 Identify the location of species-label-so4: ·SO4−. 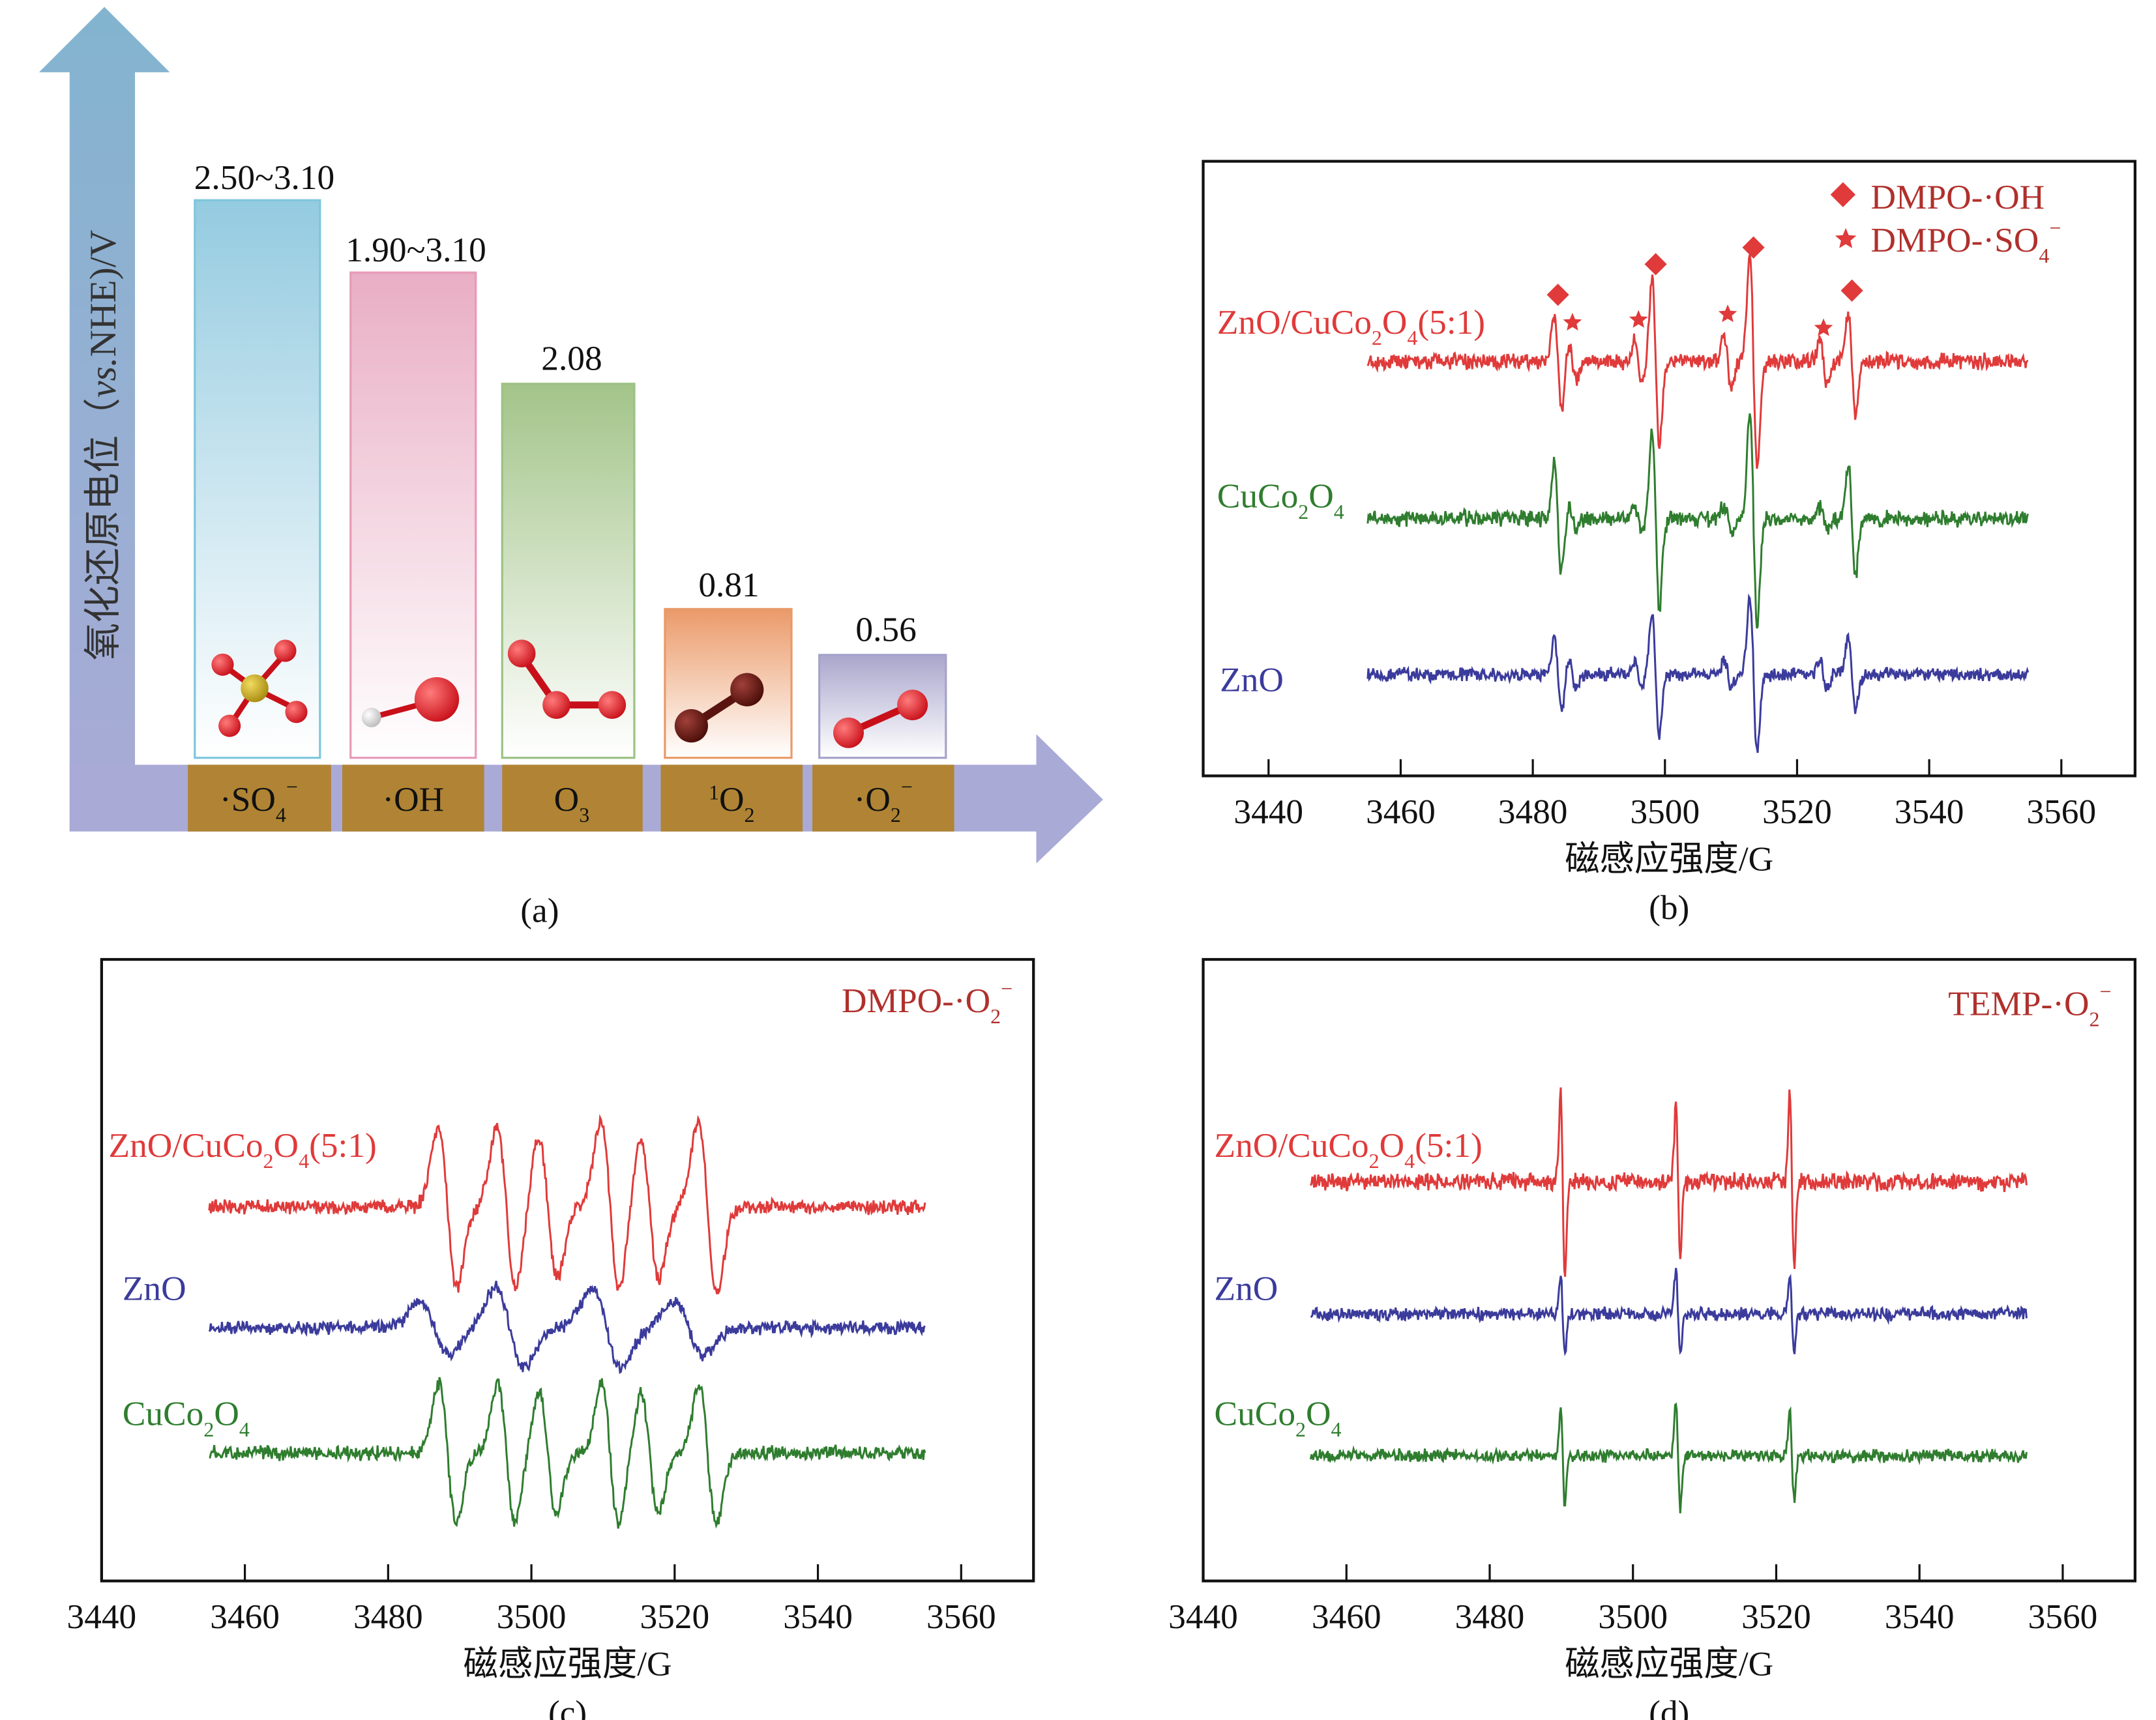
(259, 800).